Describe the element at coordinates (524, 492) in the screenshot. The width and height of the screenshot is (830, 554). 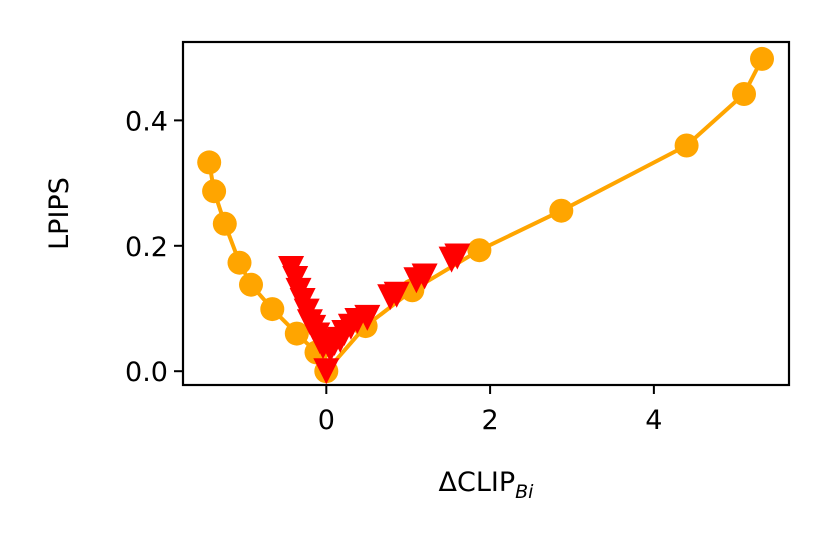
I see `x-axis-label-subscript: Bi` at that location.